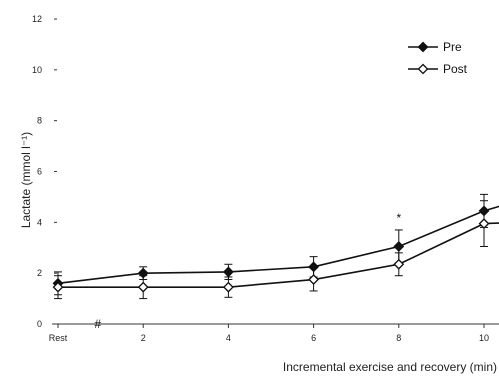 Image resolution: width=499 pixels, height=376 pixels. What do you see at coordinates (39, 222) in the screenshot?
I see `y-tick-label: 4` at bounding box center [39, 222].